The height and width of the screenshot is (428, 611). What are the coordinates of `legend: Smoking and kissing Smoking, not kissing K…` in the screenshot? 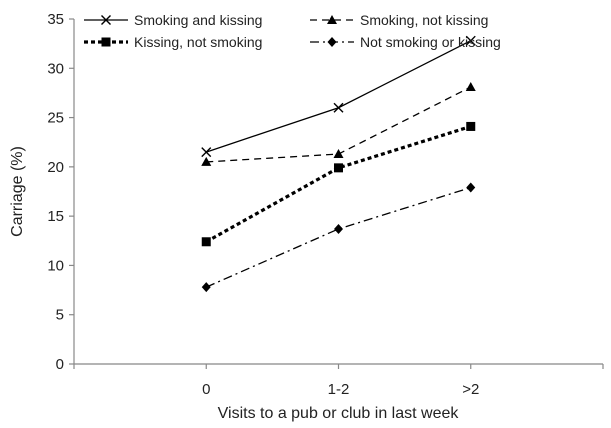 It's located at (292, 31).